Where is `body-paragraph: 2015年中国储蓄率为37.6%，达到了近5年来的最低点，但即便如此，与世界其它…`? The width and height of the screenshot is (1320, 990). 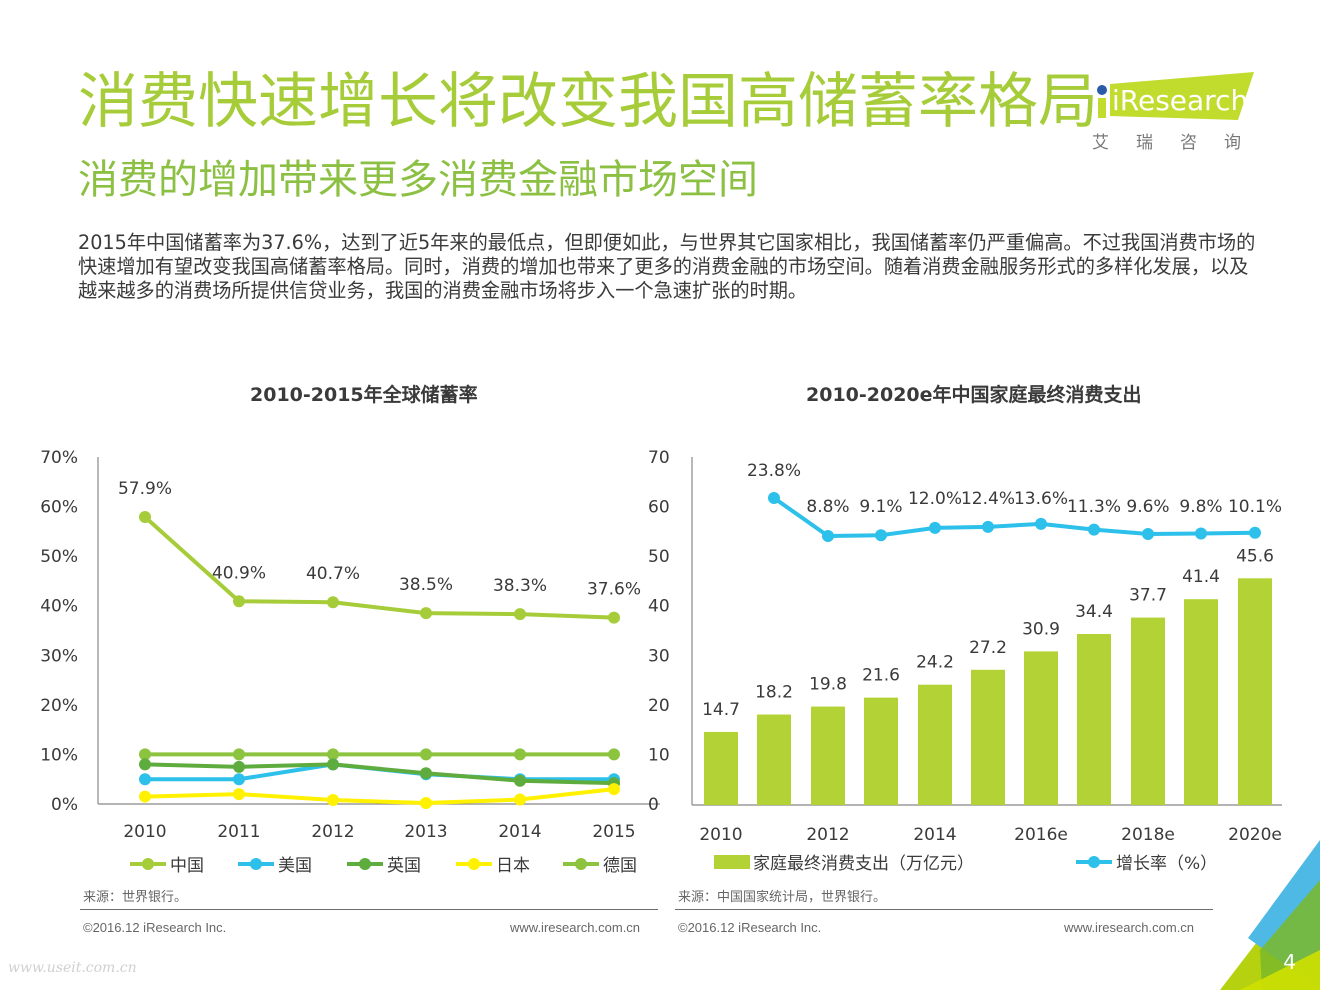
body-paragraph: 2015年中国储蓄率为37.6%，达到了近5年来的最低点，但即便如此，与世界其它… is located at coordinates (667, 266).